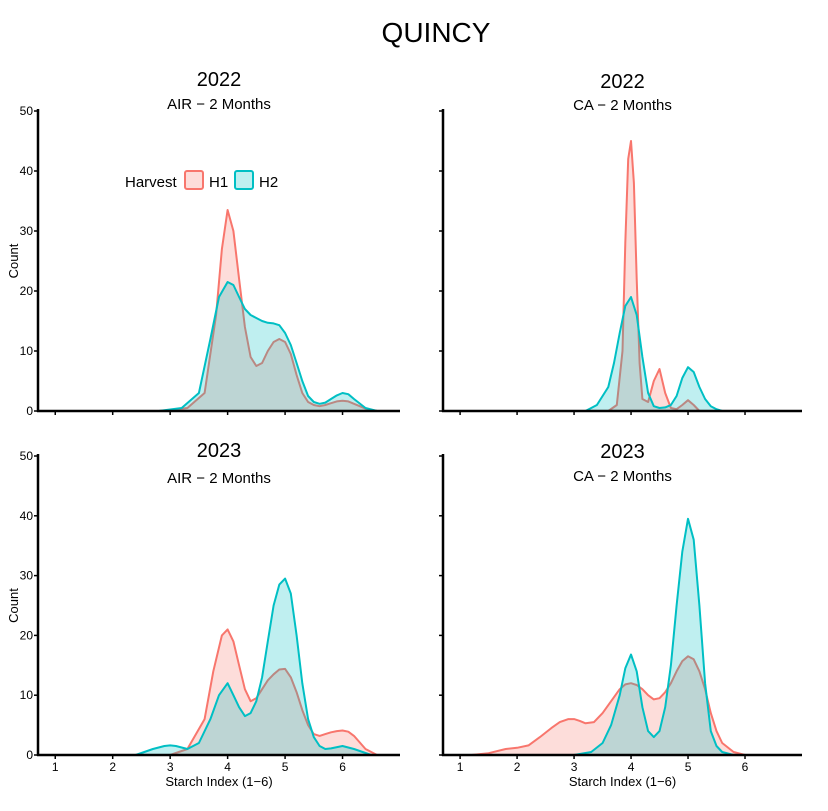 The height and width of the screenshot is (811, 828). What do you see at coordinates (244, 180) in the screenshot?
I see `legend-key-h2` at bounding box center [244, 180].